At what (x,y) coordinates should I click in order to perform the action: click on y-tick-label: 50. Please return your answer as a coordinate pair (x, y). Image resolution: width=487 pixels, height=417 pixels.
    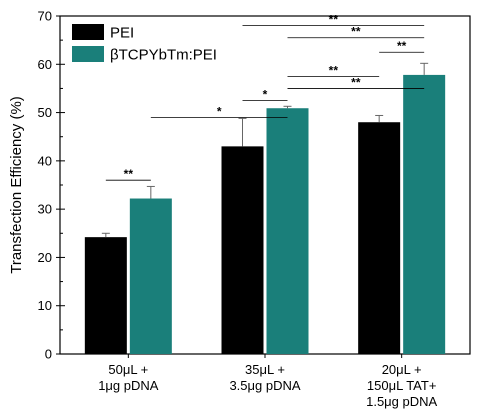
    Looking at the image, I should click on (45, 112).